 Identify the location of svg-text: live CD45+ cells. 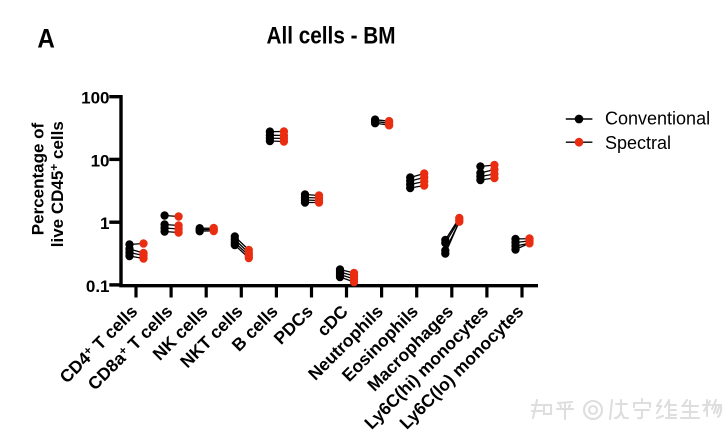
(57, 184).